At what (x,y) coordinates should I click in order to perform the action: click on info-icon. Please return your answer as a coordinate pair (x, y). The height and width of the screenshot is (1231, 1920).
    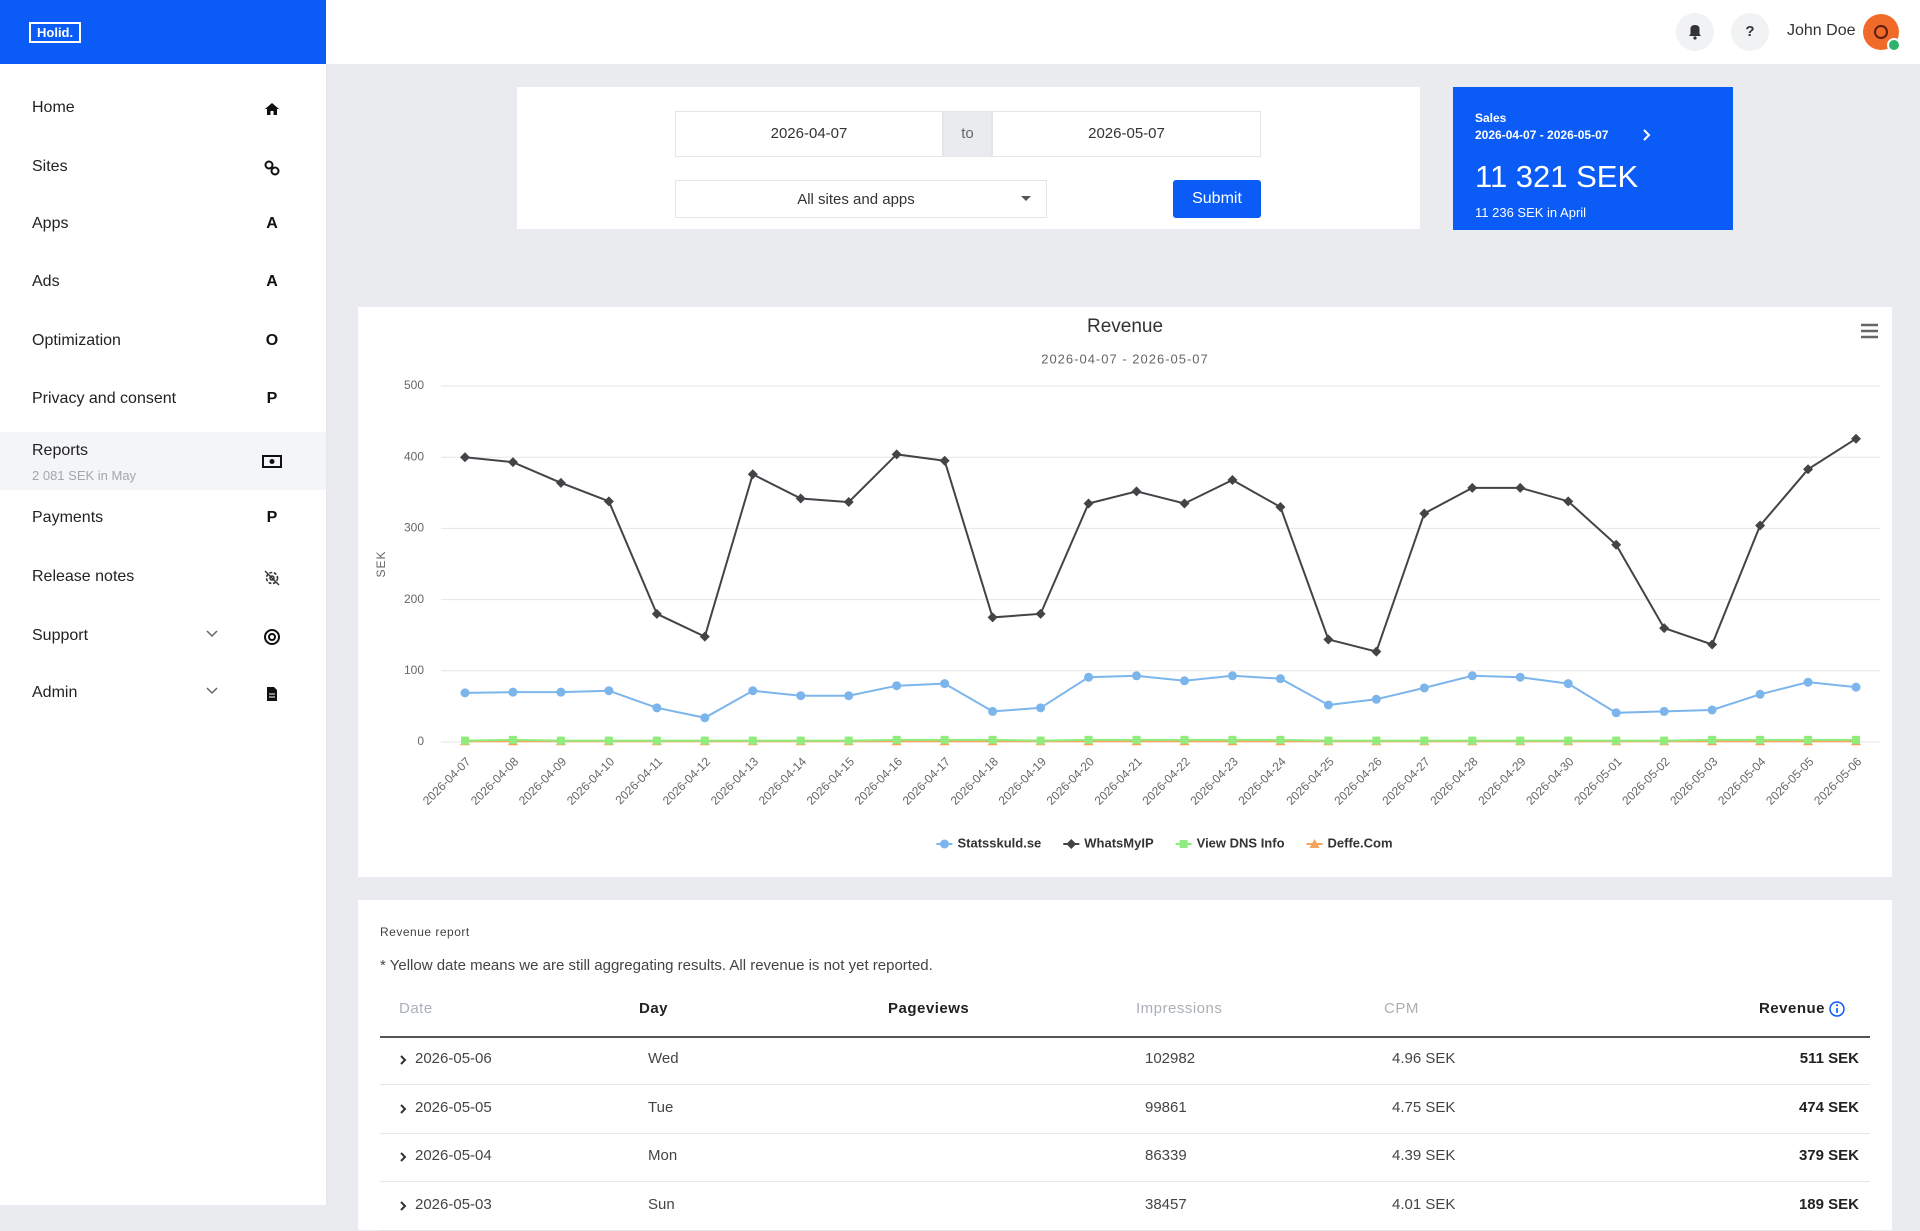
    Looking at the image, I should click on (1837, 1009).